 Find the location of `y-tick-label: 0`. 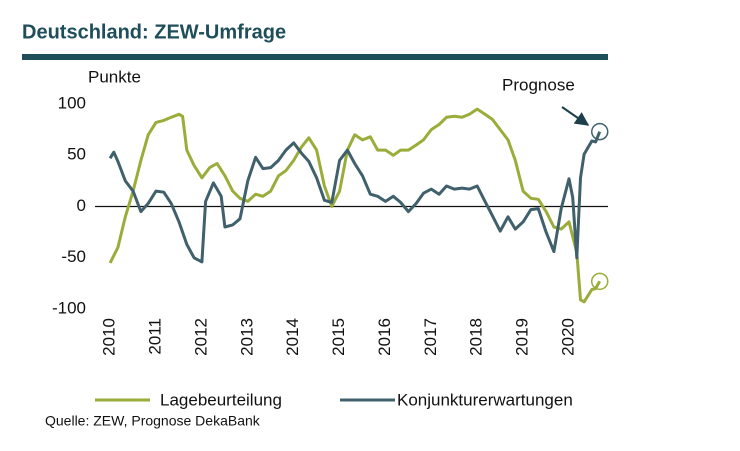

y-tick-label: 0 is located at coordinates (81, 205).